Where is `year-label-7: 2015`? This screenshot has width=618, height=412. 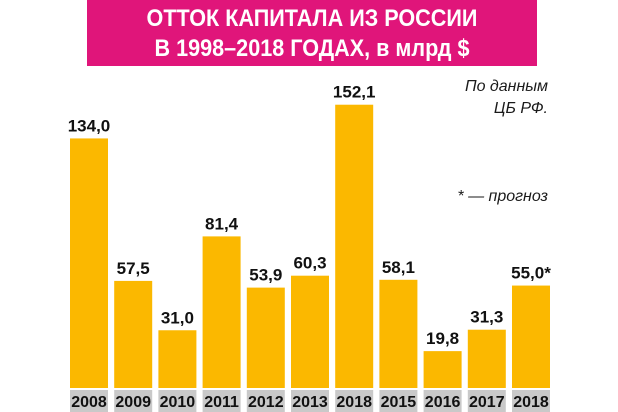 year-label-7: 2015 is located at coordinates (399, 402).